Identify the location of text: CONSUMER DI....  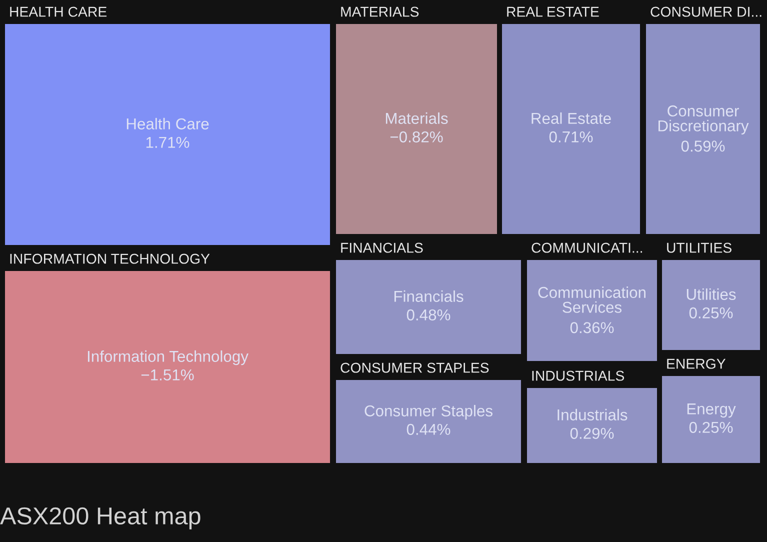
(706, 11).